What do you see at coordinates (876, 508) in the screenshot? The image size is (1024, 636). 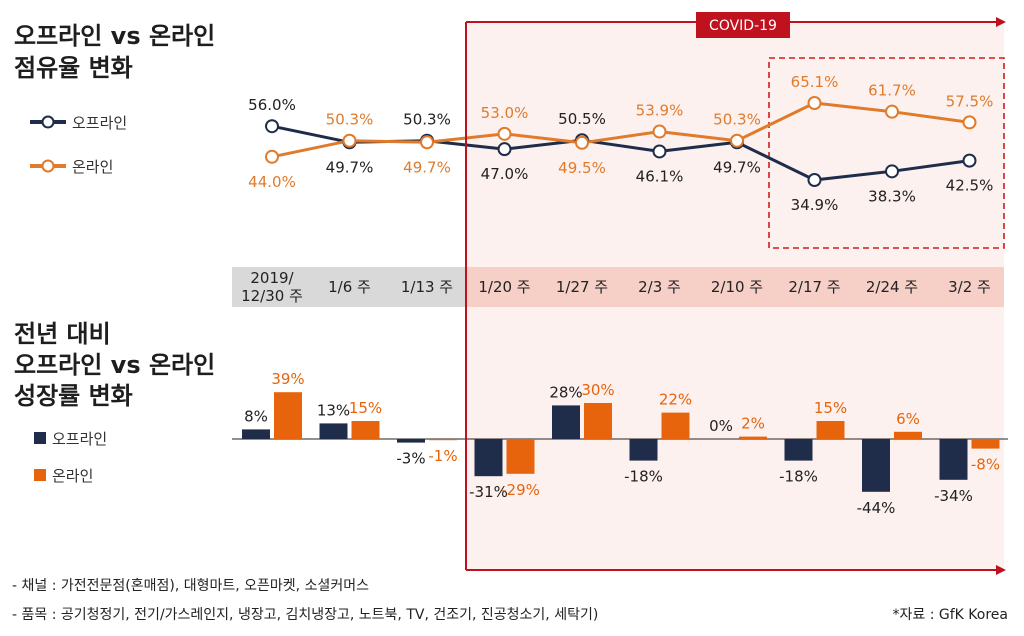 I see `growth-value-label-offline: -44%` at bounding box center [876, 508].